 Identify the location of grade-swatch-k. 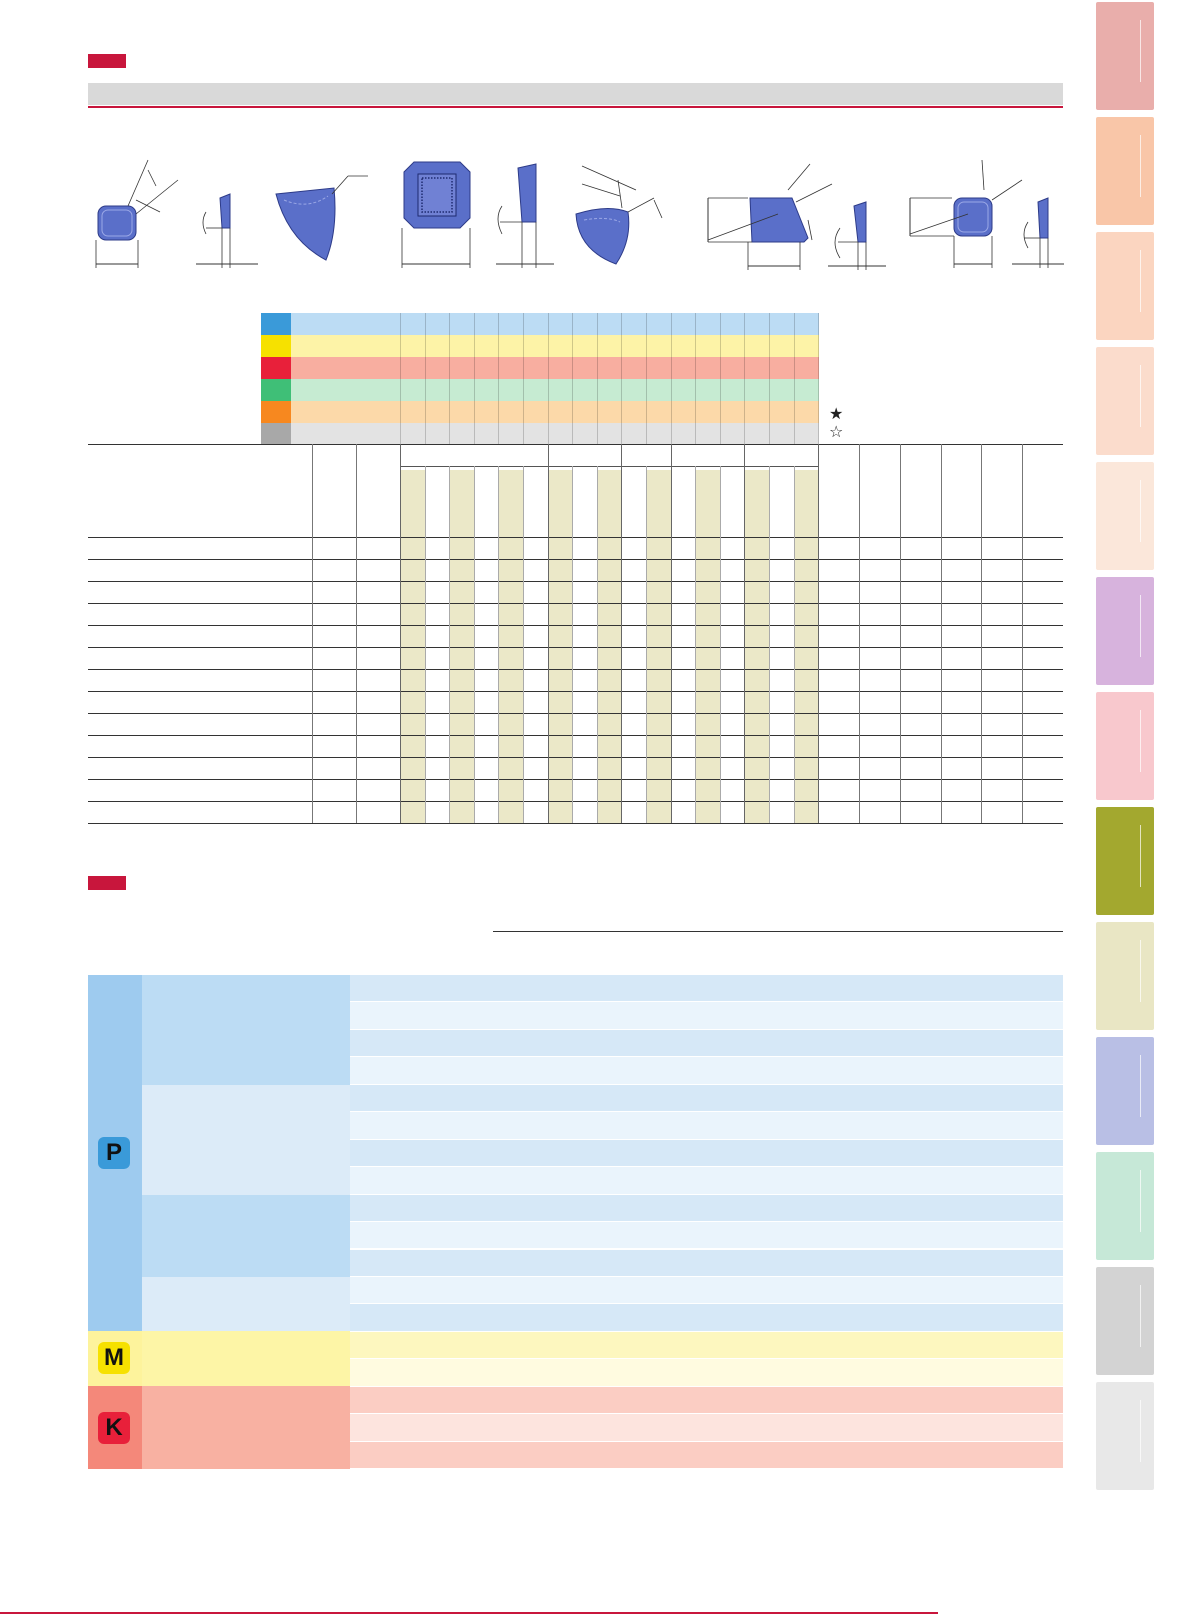
(276, 368).